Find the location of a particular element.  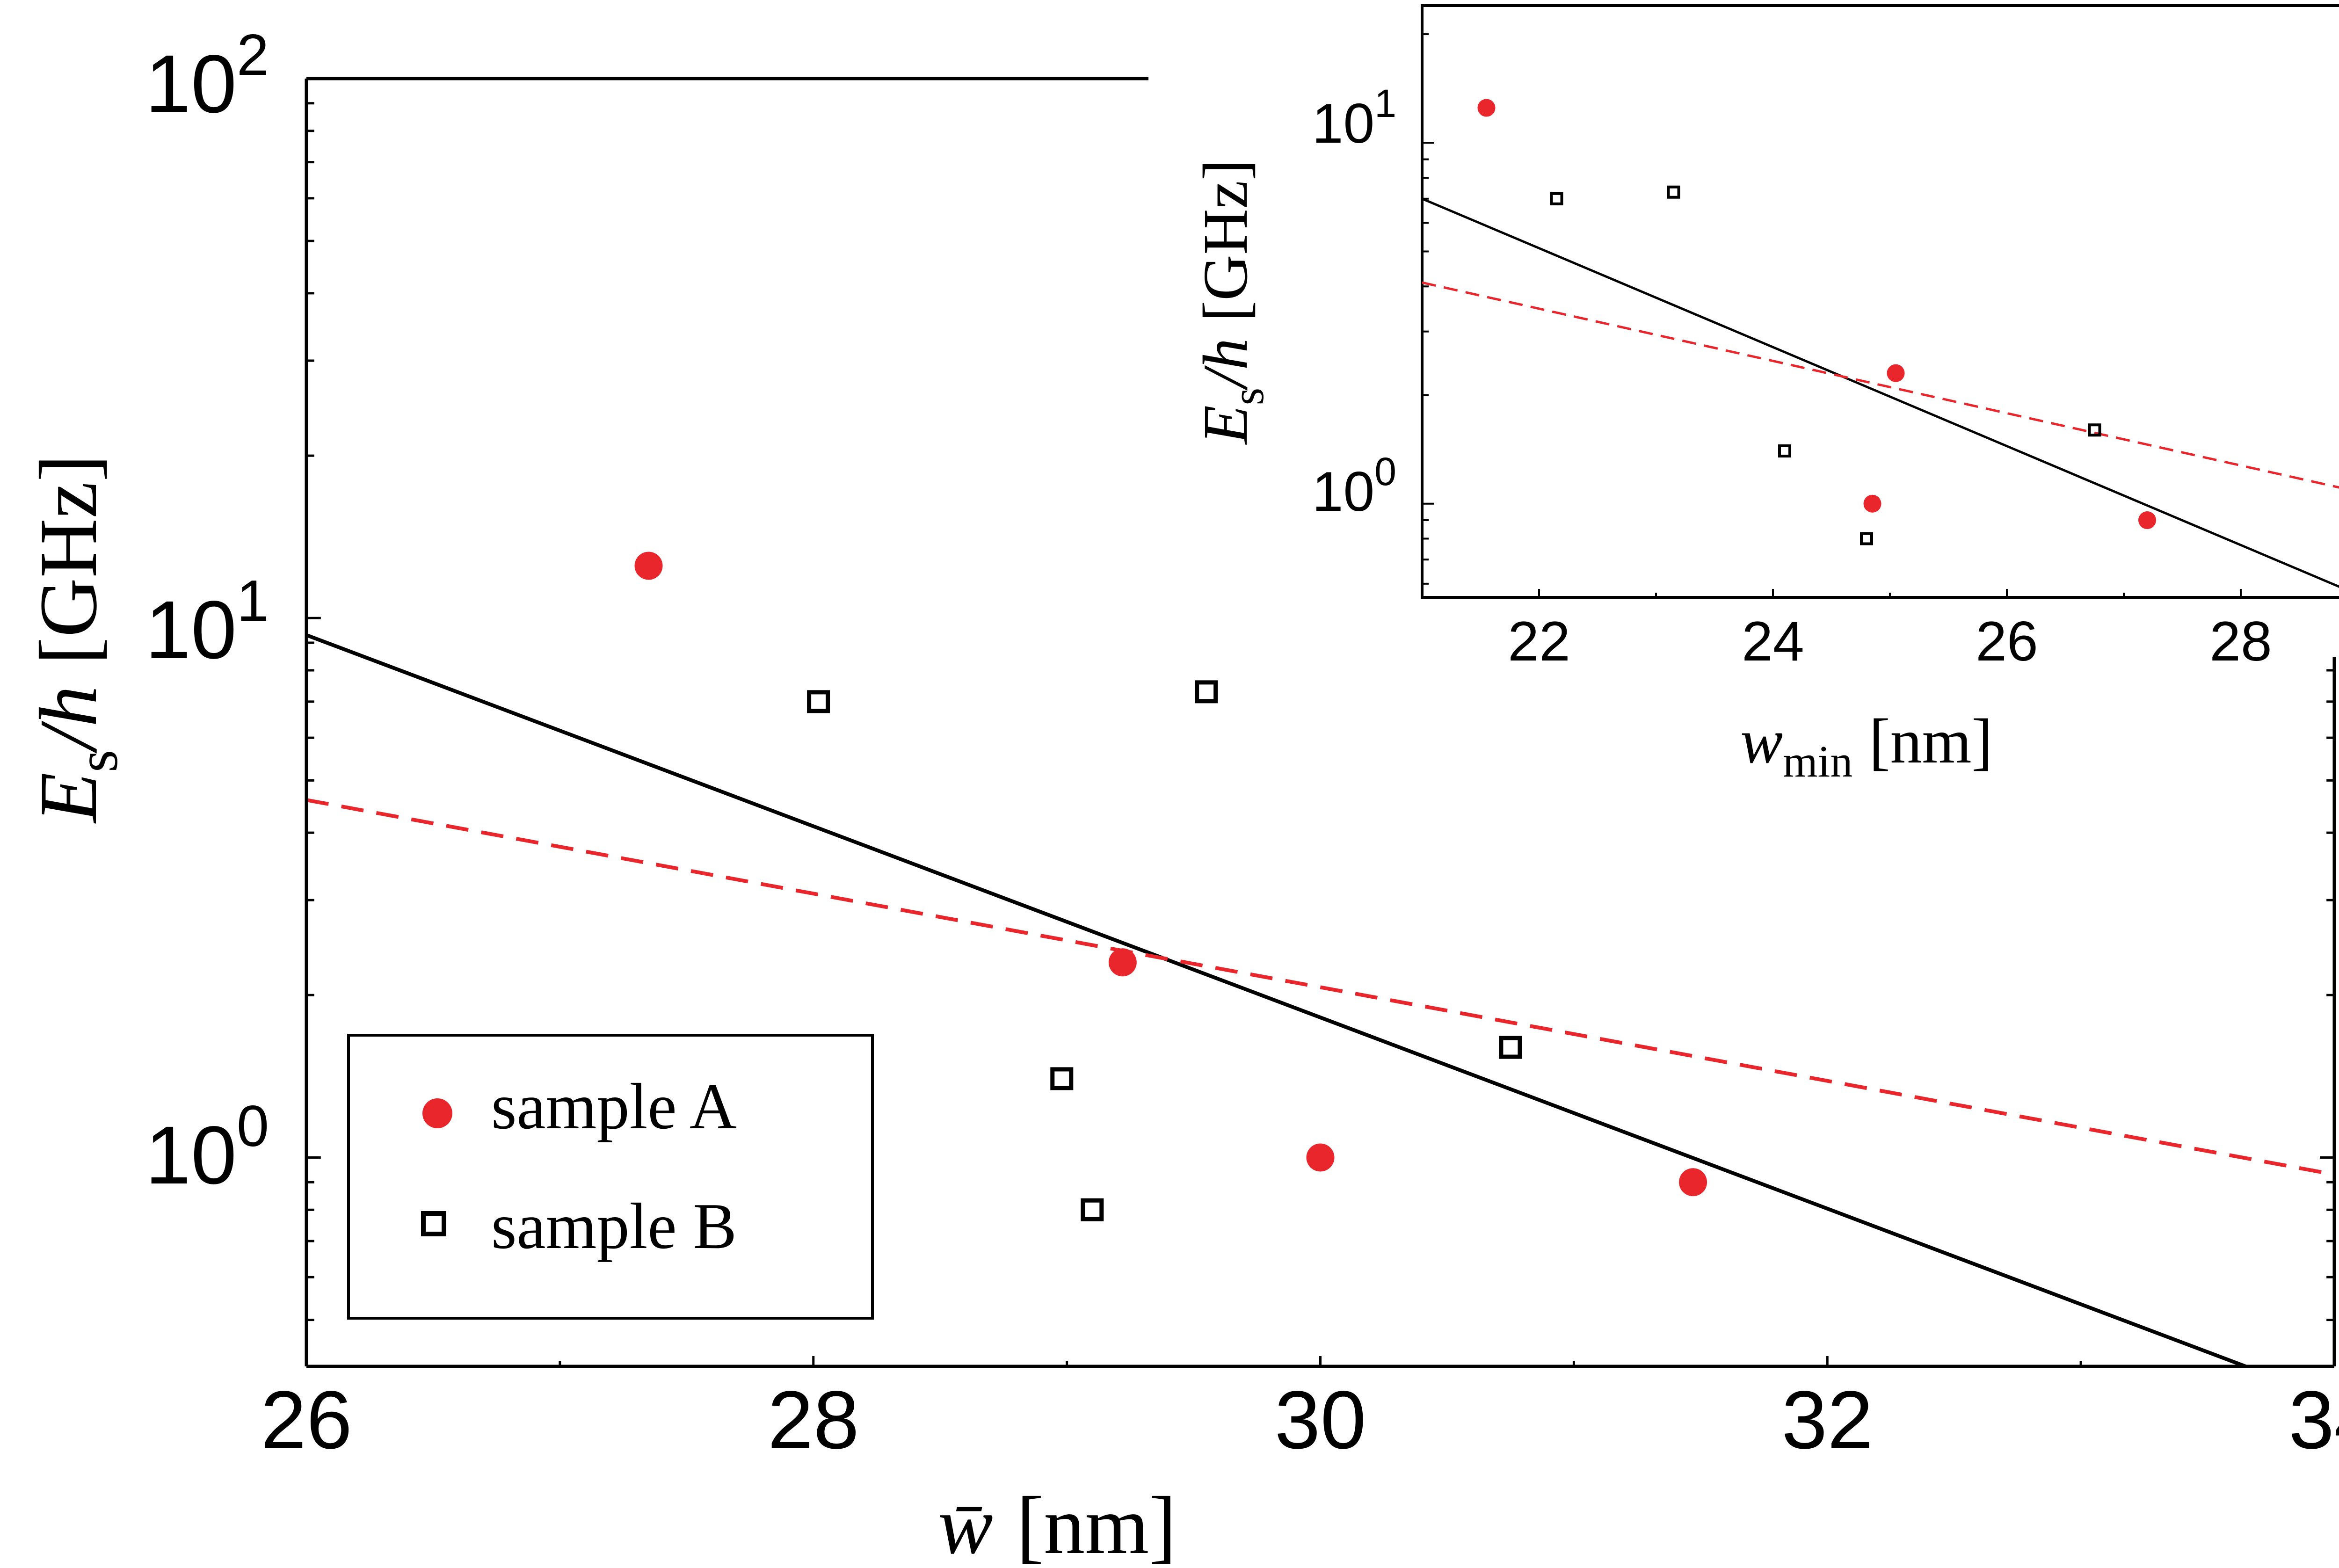

inset-plot-area is located at coordinates (1880, 301).